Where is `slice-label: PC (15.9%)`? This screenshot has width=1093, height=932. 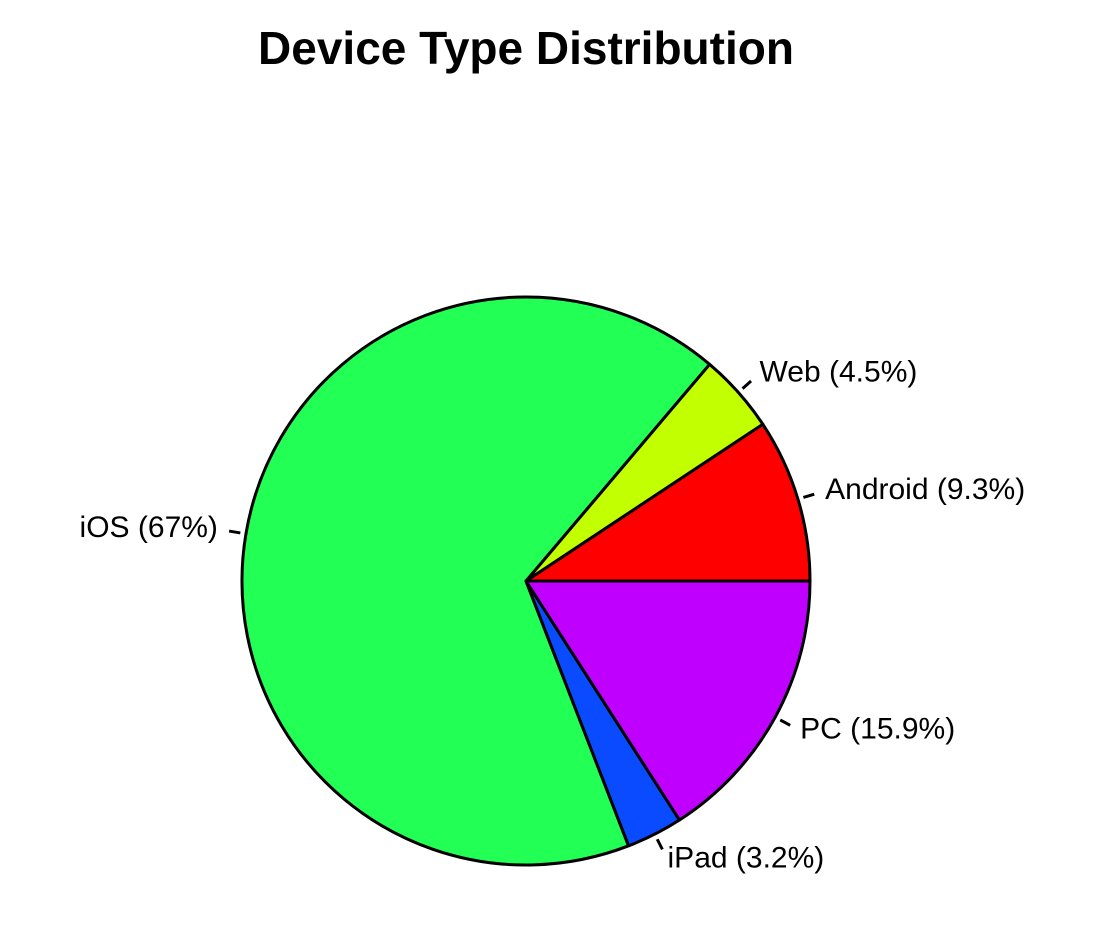 slice-label: PC (15.9%) is located at coordinates (877, 729).